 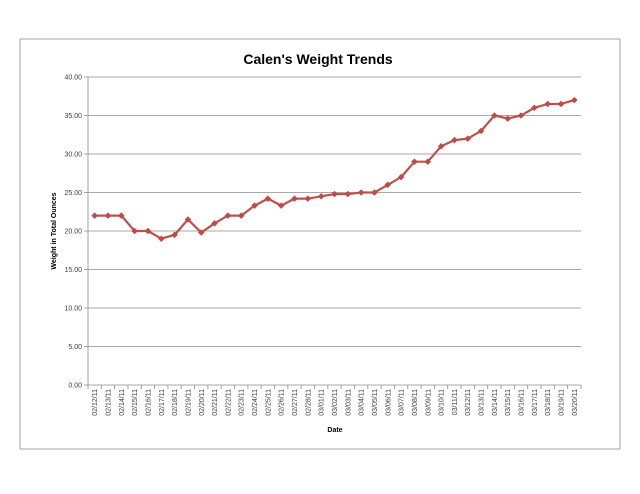 I want to click on x-tick-label: 02/21/11, so click(x=215, y=402).